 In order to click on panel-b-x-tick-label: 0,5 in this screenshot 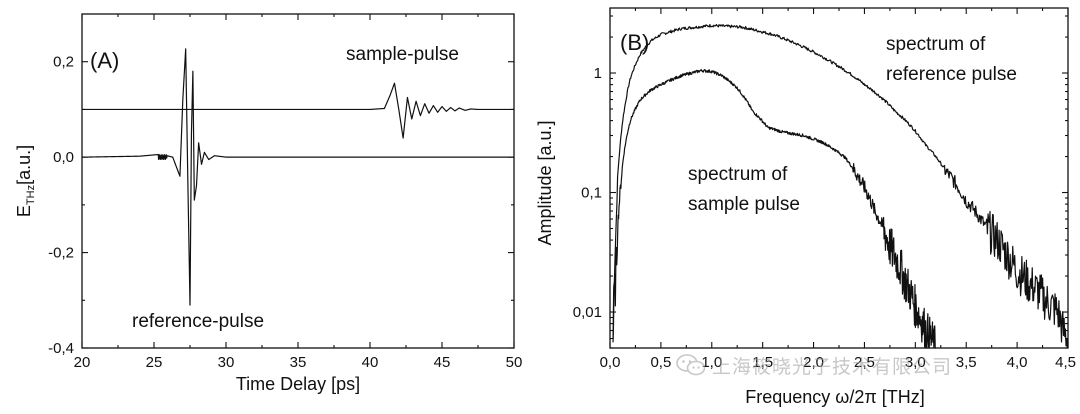, I will do `click(660, 362)`.